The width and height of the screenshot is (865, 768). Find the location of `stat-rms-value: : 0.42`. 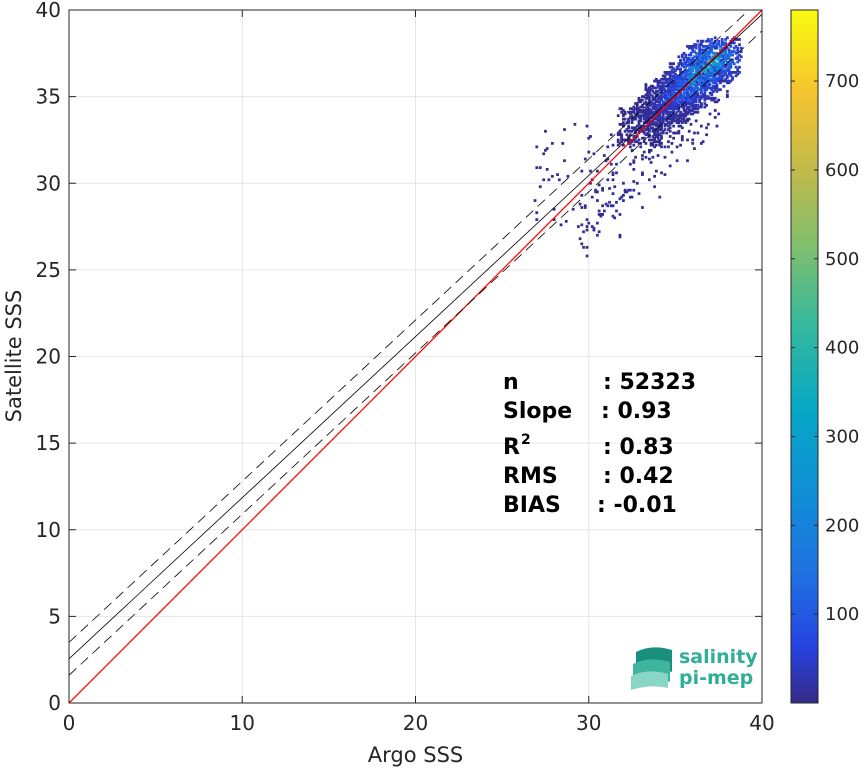

stat-rms-value: : 0.42 is located at coordinates (638, 476).